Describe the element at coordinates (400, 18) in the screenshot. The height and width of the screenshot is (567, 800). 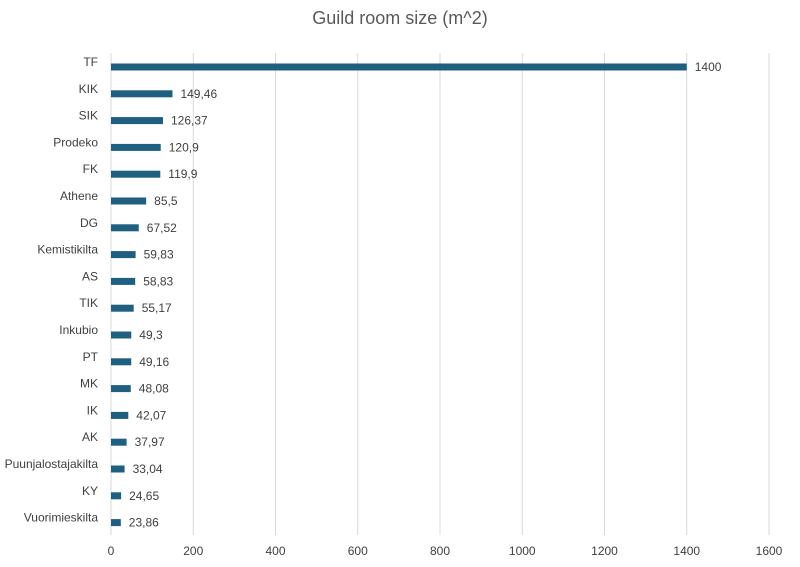
I see `chart-title: Guild room size (m^2)` at that location.